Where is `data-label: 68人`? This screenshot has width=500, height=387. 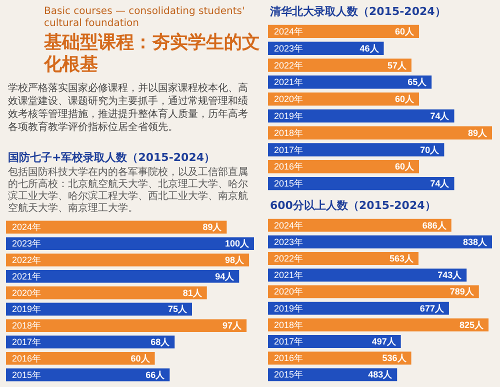
data-label: 68人 is located at coordinates (160, 342).